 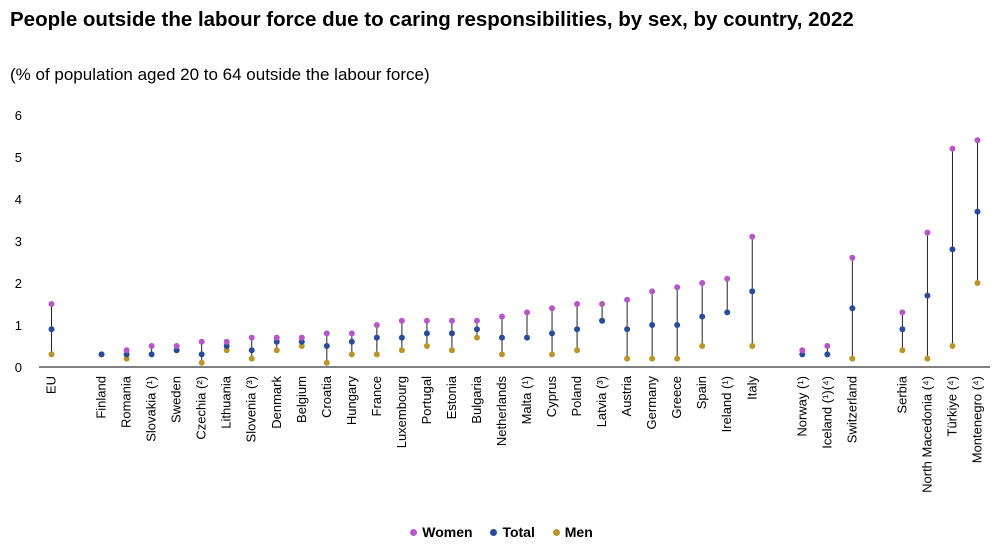 I want to click on y-tick-label: 6, so click(x=18, y=115).